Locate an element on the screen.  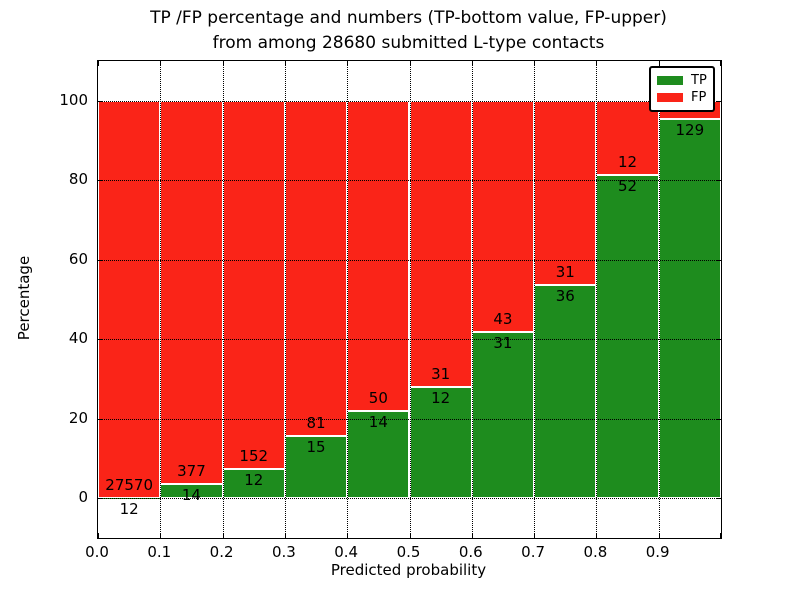
legend-item-fp: FP is located at coordinates (682, 97).